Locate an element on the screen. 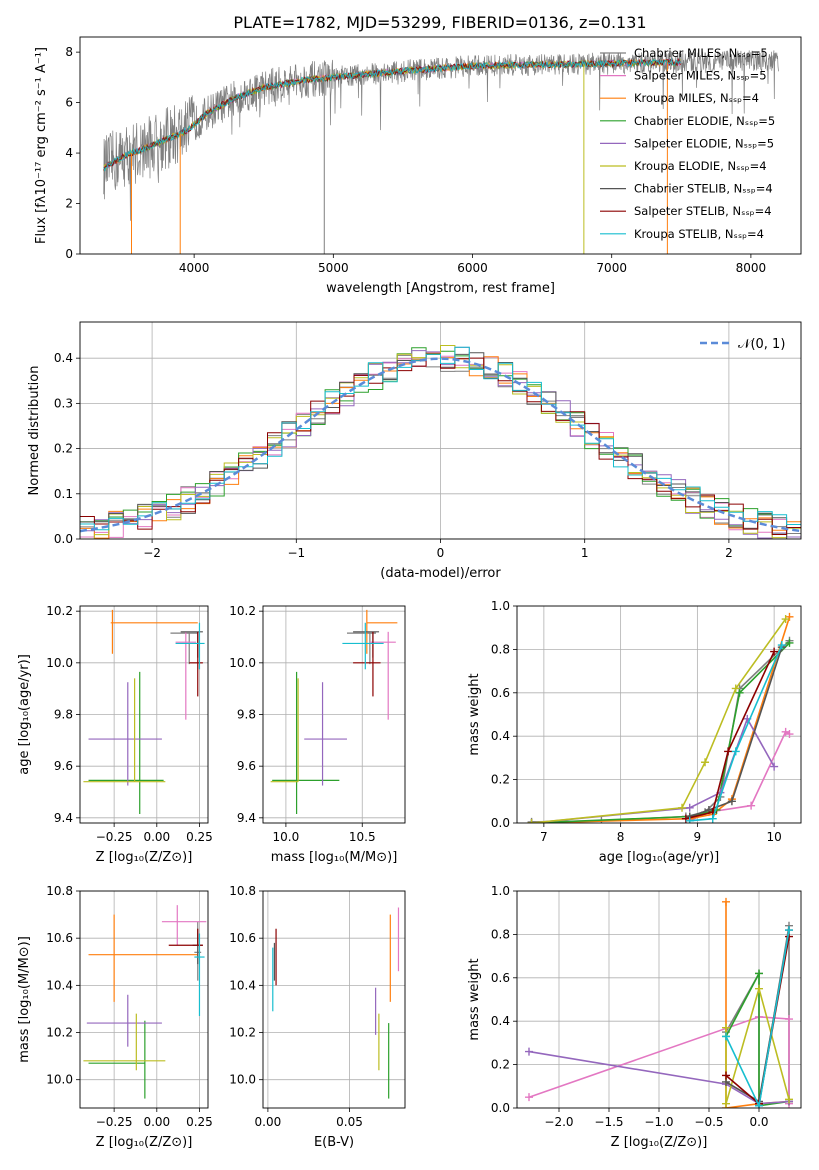 The width and height of the screenshot is (819, 1170). spectrum-ytick-label: 8 is located at coordinates (69, 52).